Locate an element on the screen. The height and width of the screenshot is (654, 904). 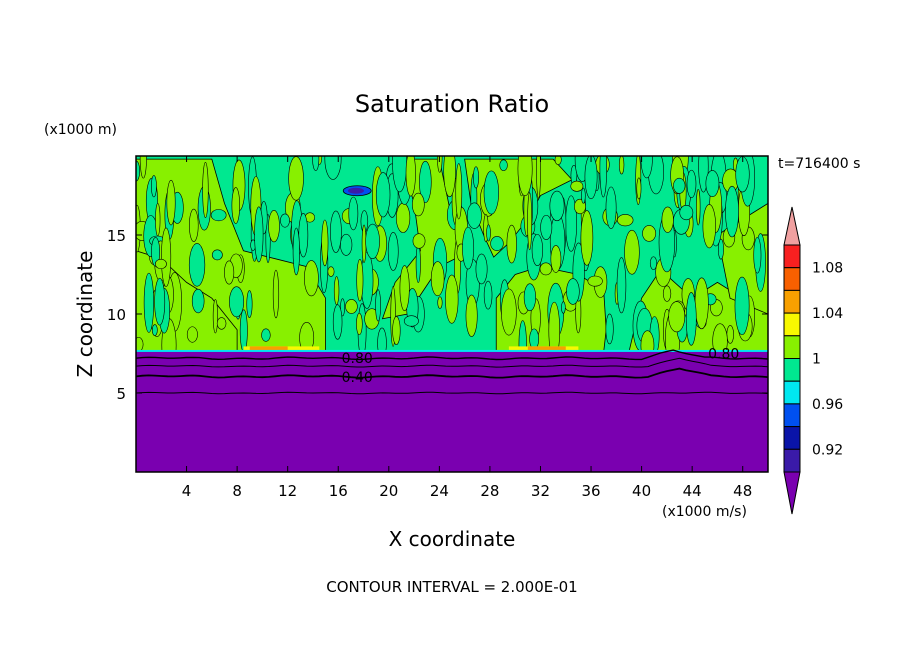
colorbar-tick-label: 1 is located at coordinates (816, 360).